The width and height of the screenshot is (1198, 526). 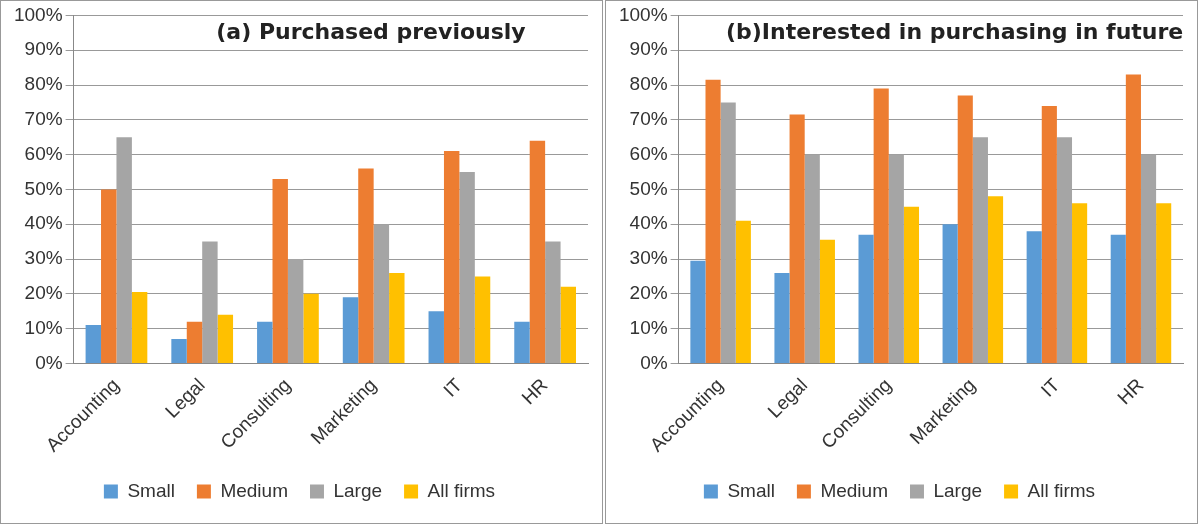 I want to click on chart-title: (b)Interested in purchasing in future, so click(x=955, y=32).